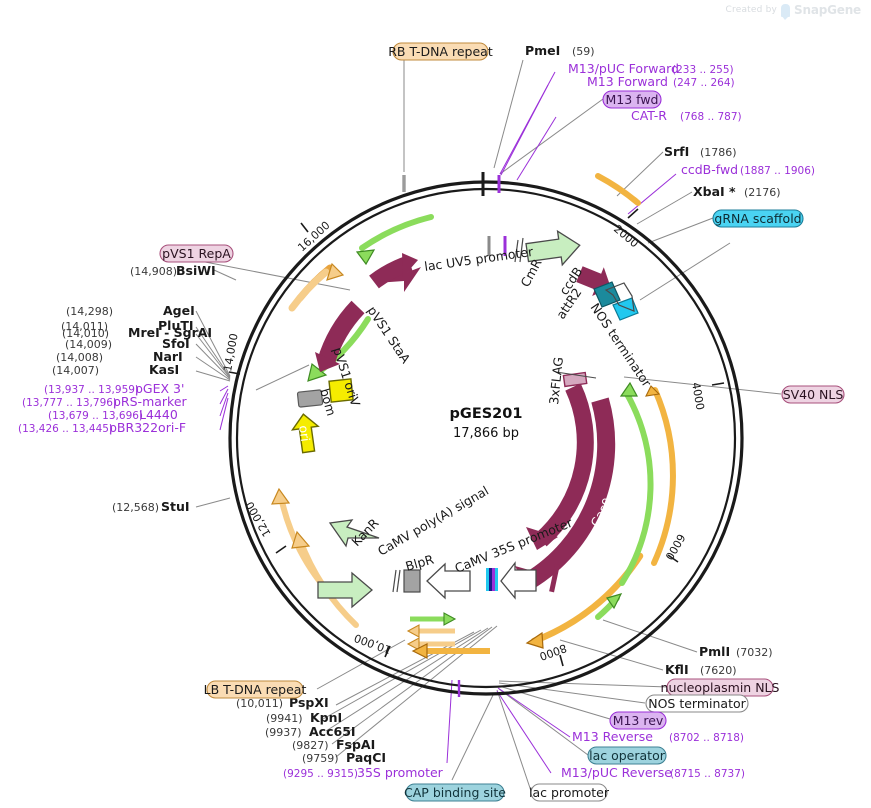  What do you see at coordinates (698, 396) in the screenshot?
I see `axis-tick-label: 4000` at bounding box center [698, 396].